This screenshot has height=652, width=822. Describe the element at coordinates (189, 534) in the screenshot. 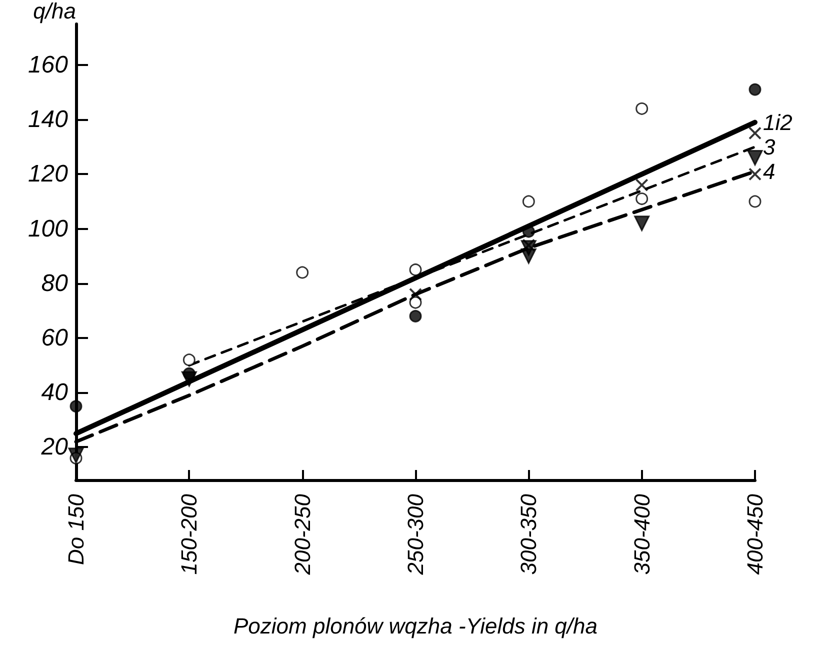

I see `x-tick-label: 150-200` at that location.